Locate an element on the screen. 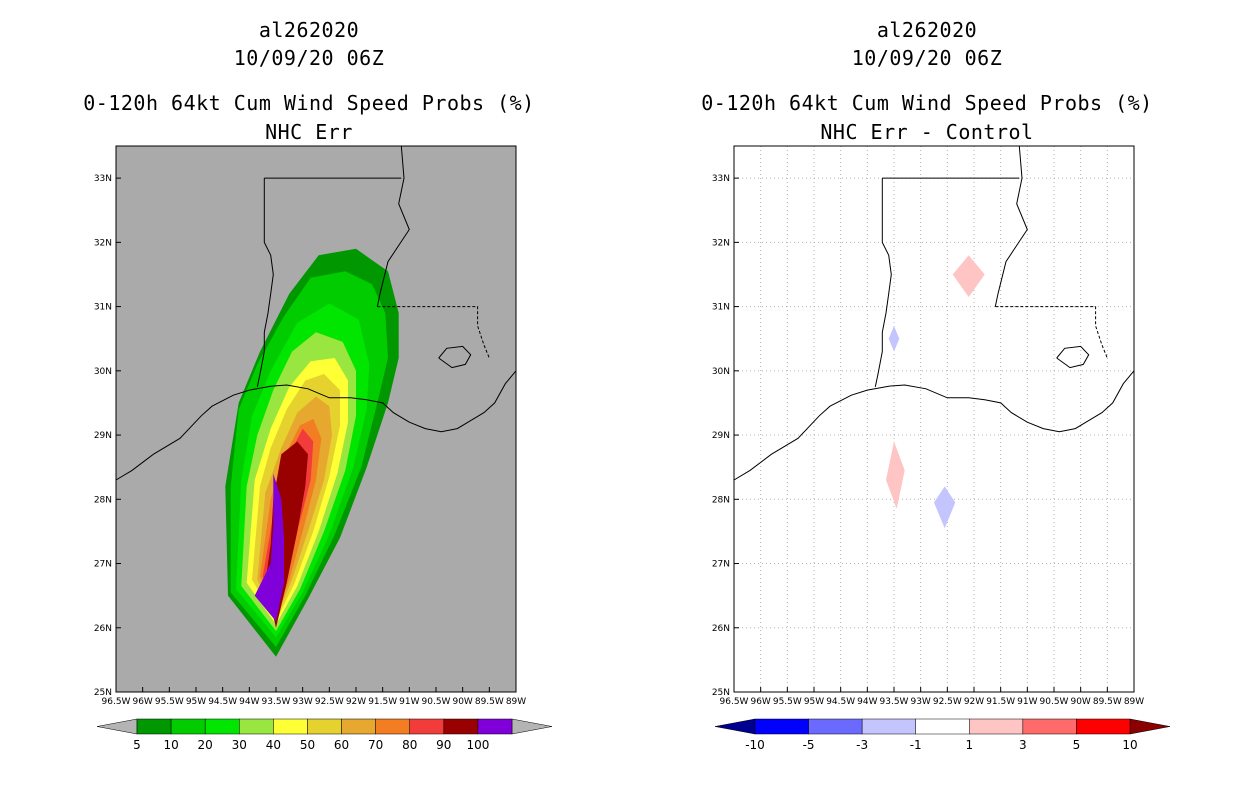 The image size is (1236, 800). colorbar-label: 20 is located at coordinates (205, 745).